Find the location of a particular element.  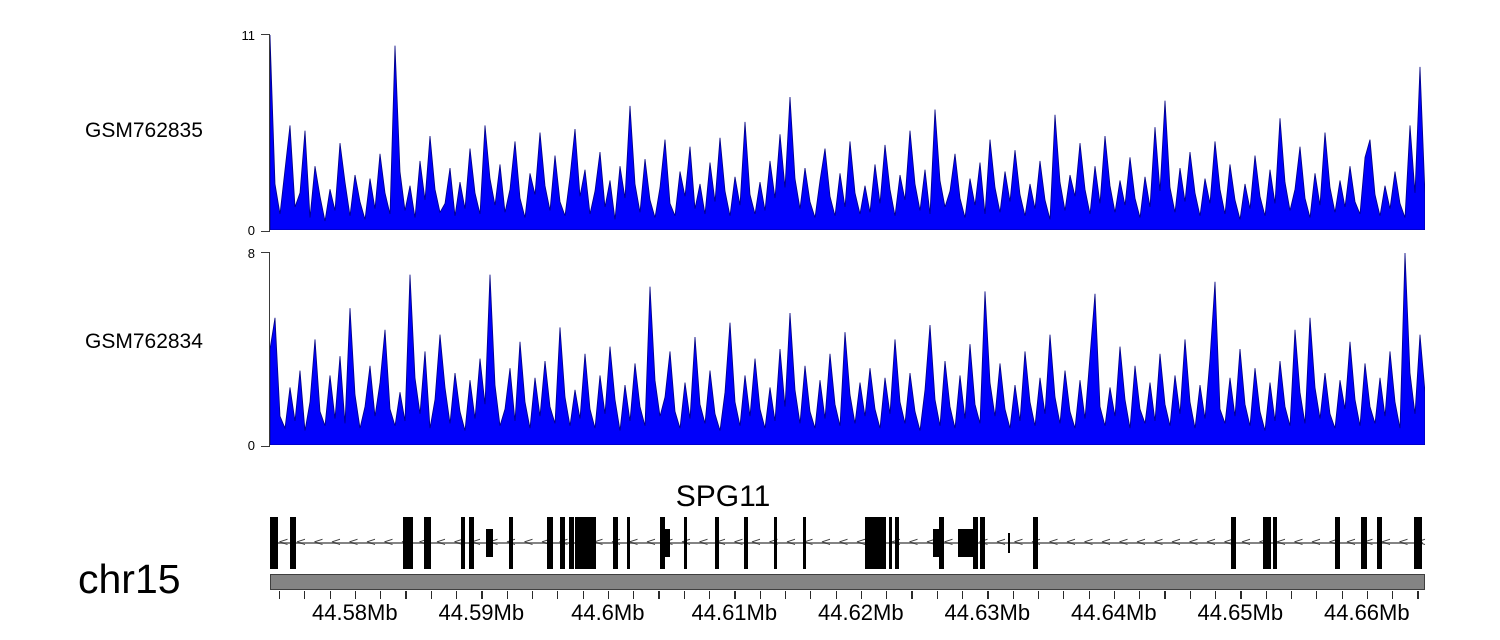

track2-y-axis is located at coordinates (265, 349).